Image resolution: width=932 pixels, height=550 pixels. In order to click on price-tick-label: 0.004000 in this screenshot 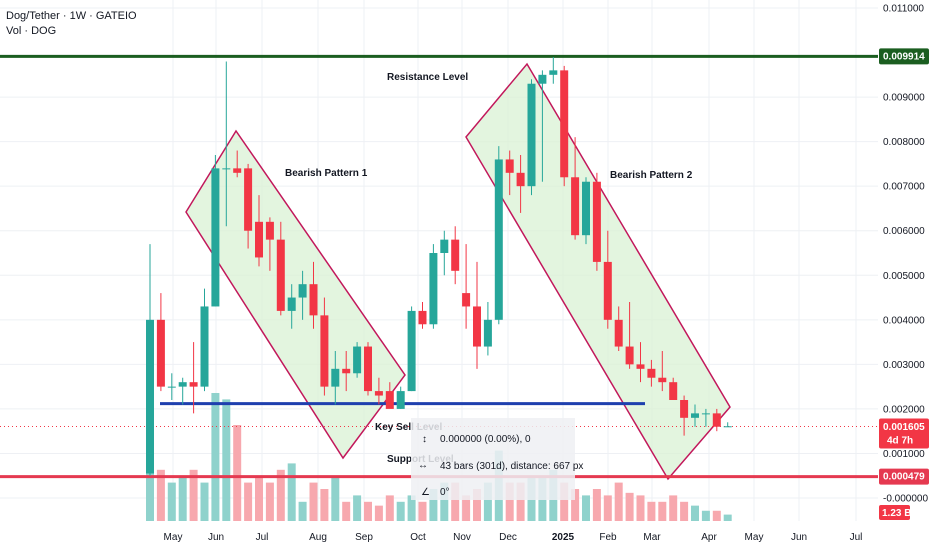, I will do `click(904, 320)`.